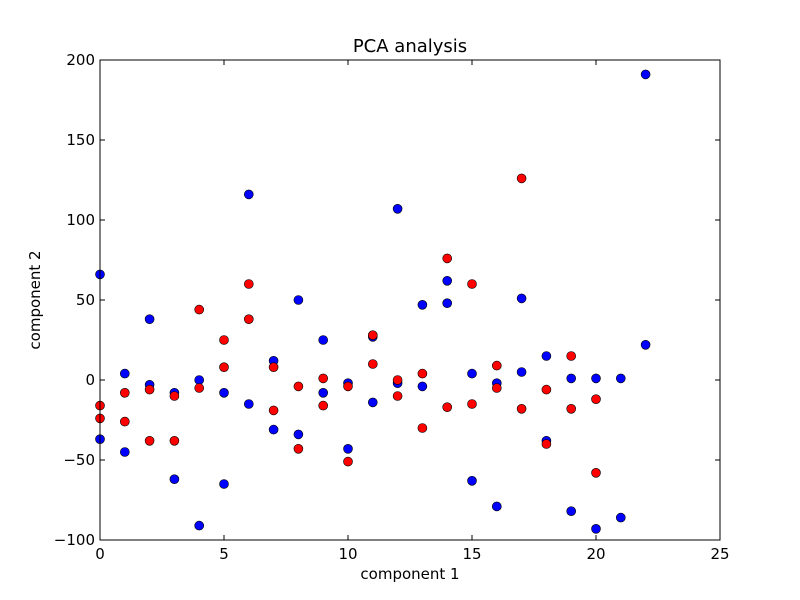 The image size is (800, 600). I want to click on x-tick-label: 0, so click(100, 554).